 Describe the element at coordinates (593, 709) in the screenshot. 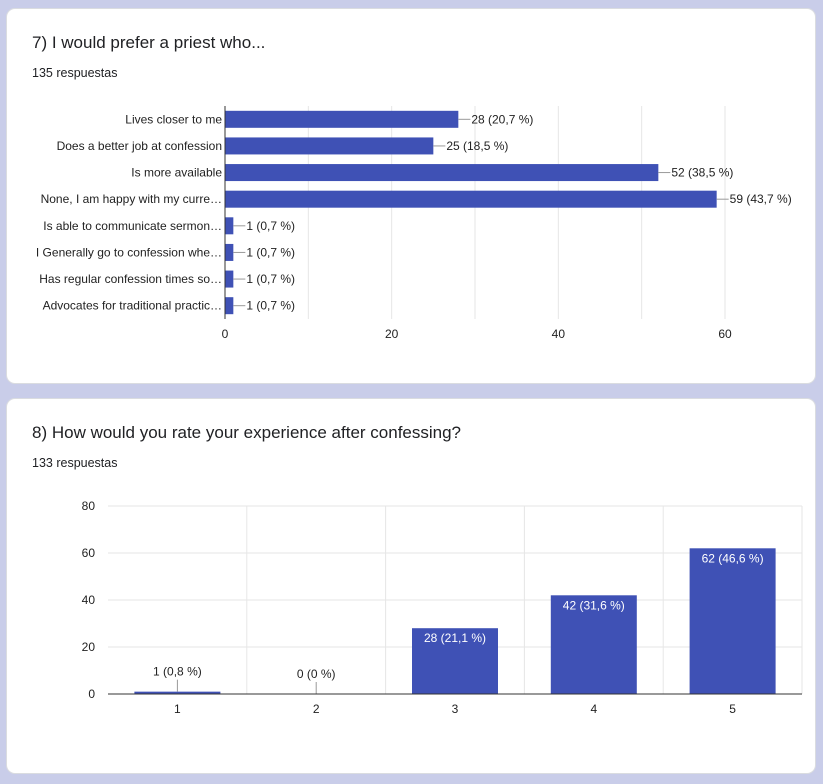

I see `x-tick-label: 4` at that location.